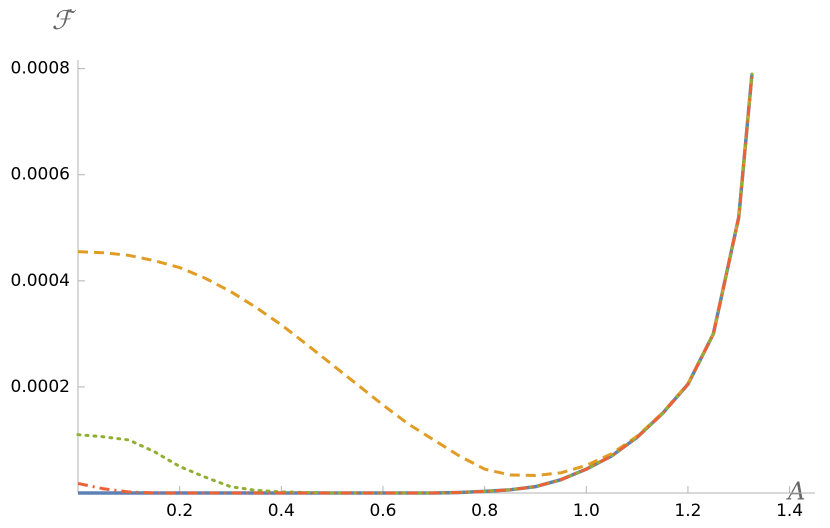 This screenshot has height=528, width=830. I want to click on x-tick-label: 1.2, so click(687, 511).